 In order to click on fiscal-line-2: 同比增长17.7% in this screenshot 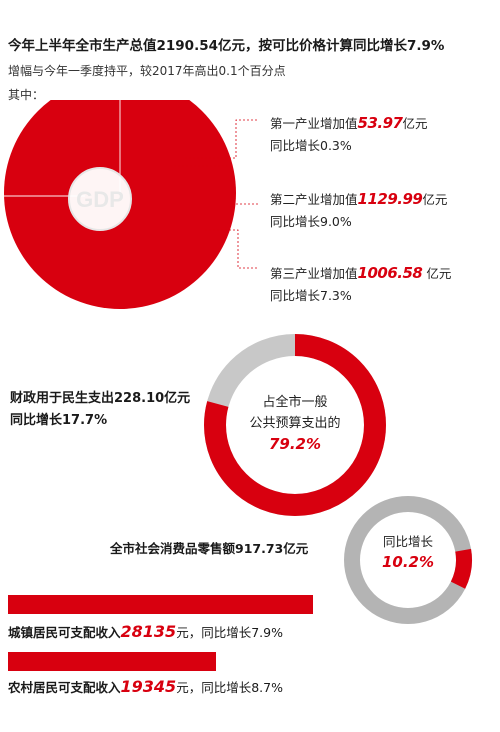, I will do `click(59, 420)`.